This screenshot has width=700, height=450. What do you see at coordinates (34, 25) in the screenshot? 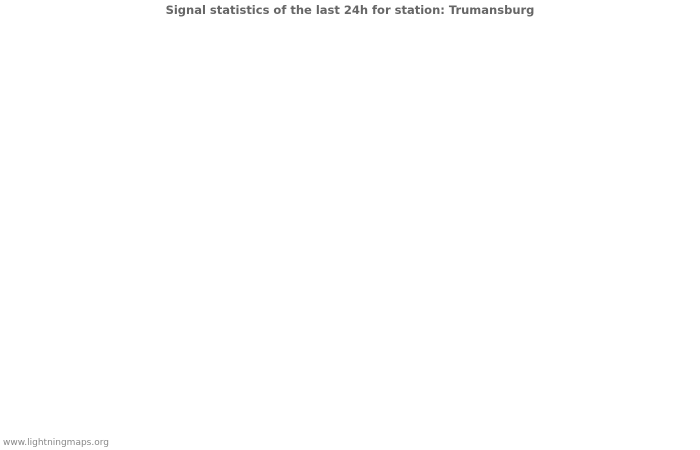
I see `y-tick-label: 6500` at bounding box center [34, 25].